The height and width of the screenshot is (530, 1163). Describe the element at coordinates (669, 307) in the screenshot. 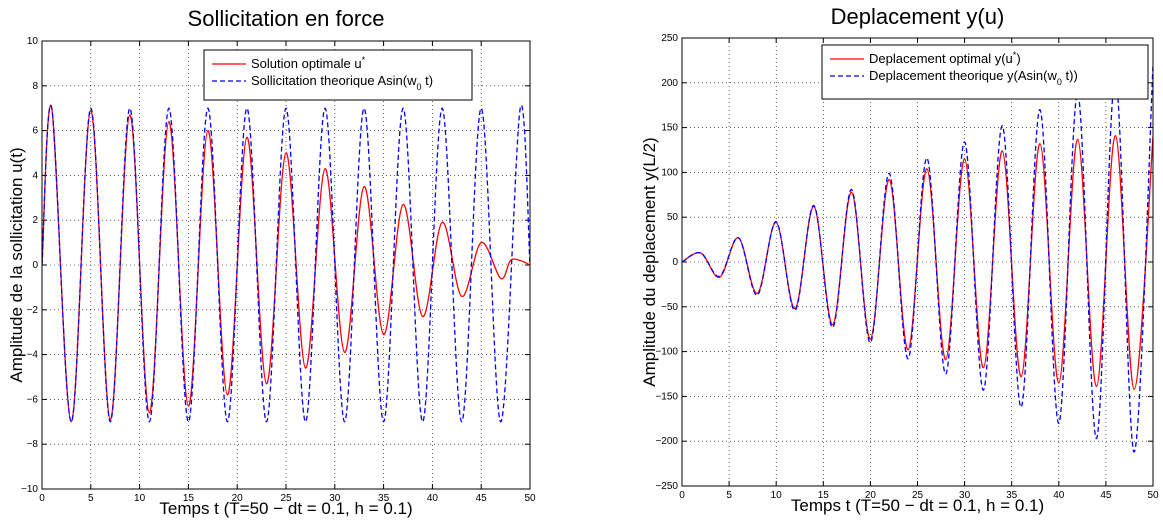

I see `y-tick-label: −50` at that location.